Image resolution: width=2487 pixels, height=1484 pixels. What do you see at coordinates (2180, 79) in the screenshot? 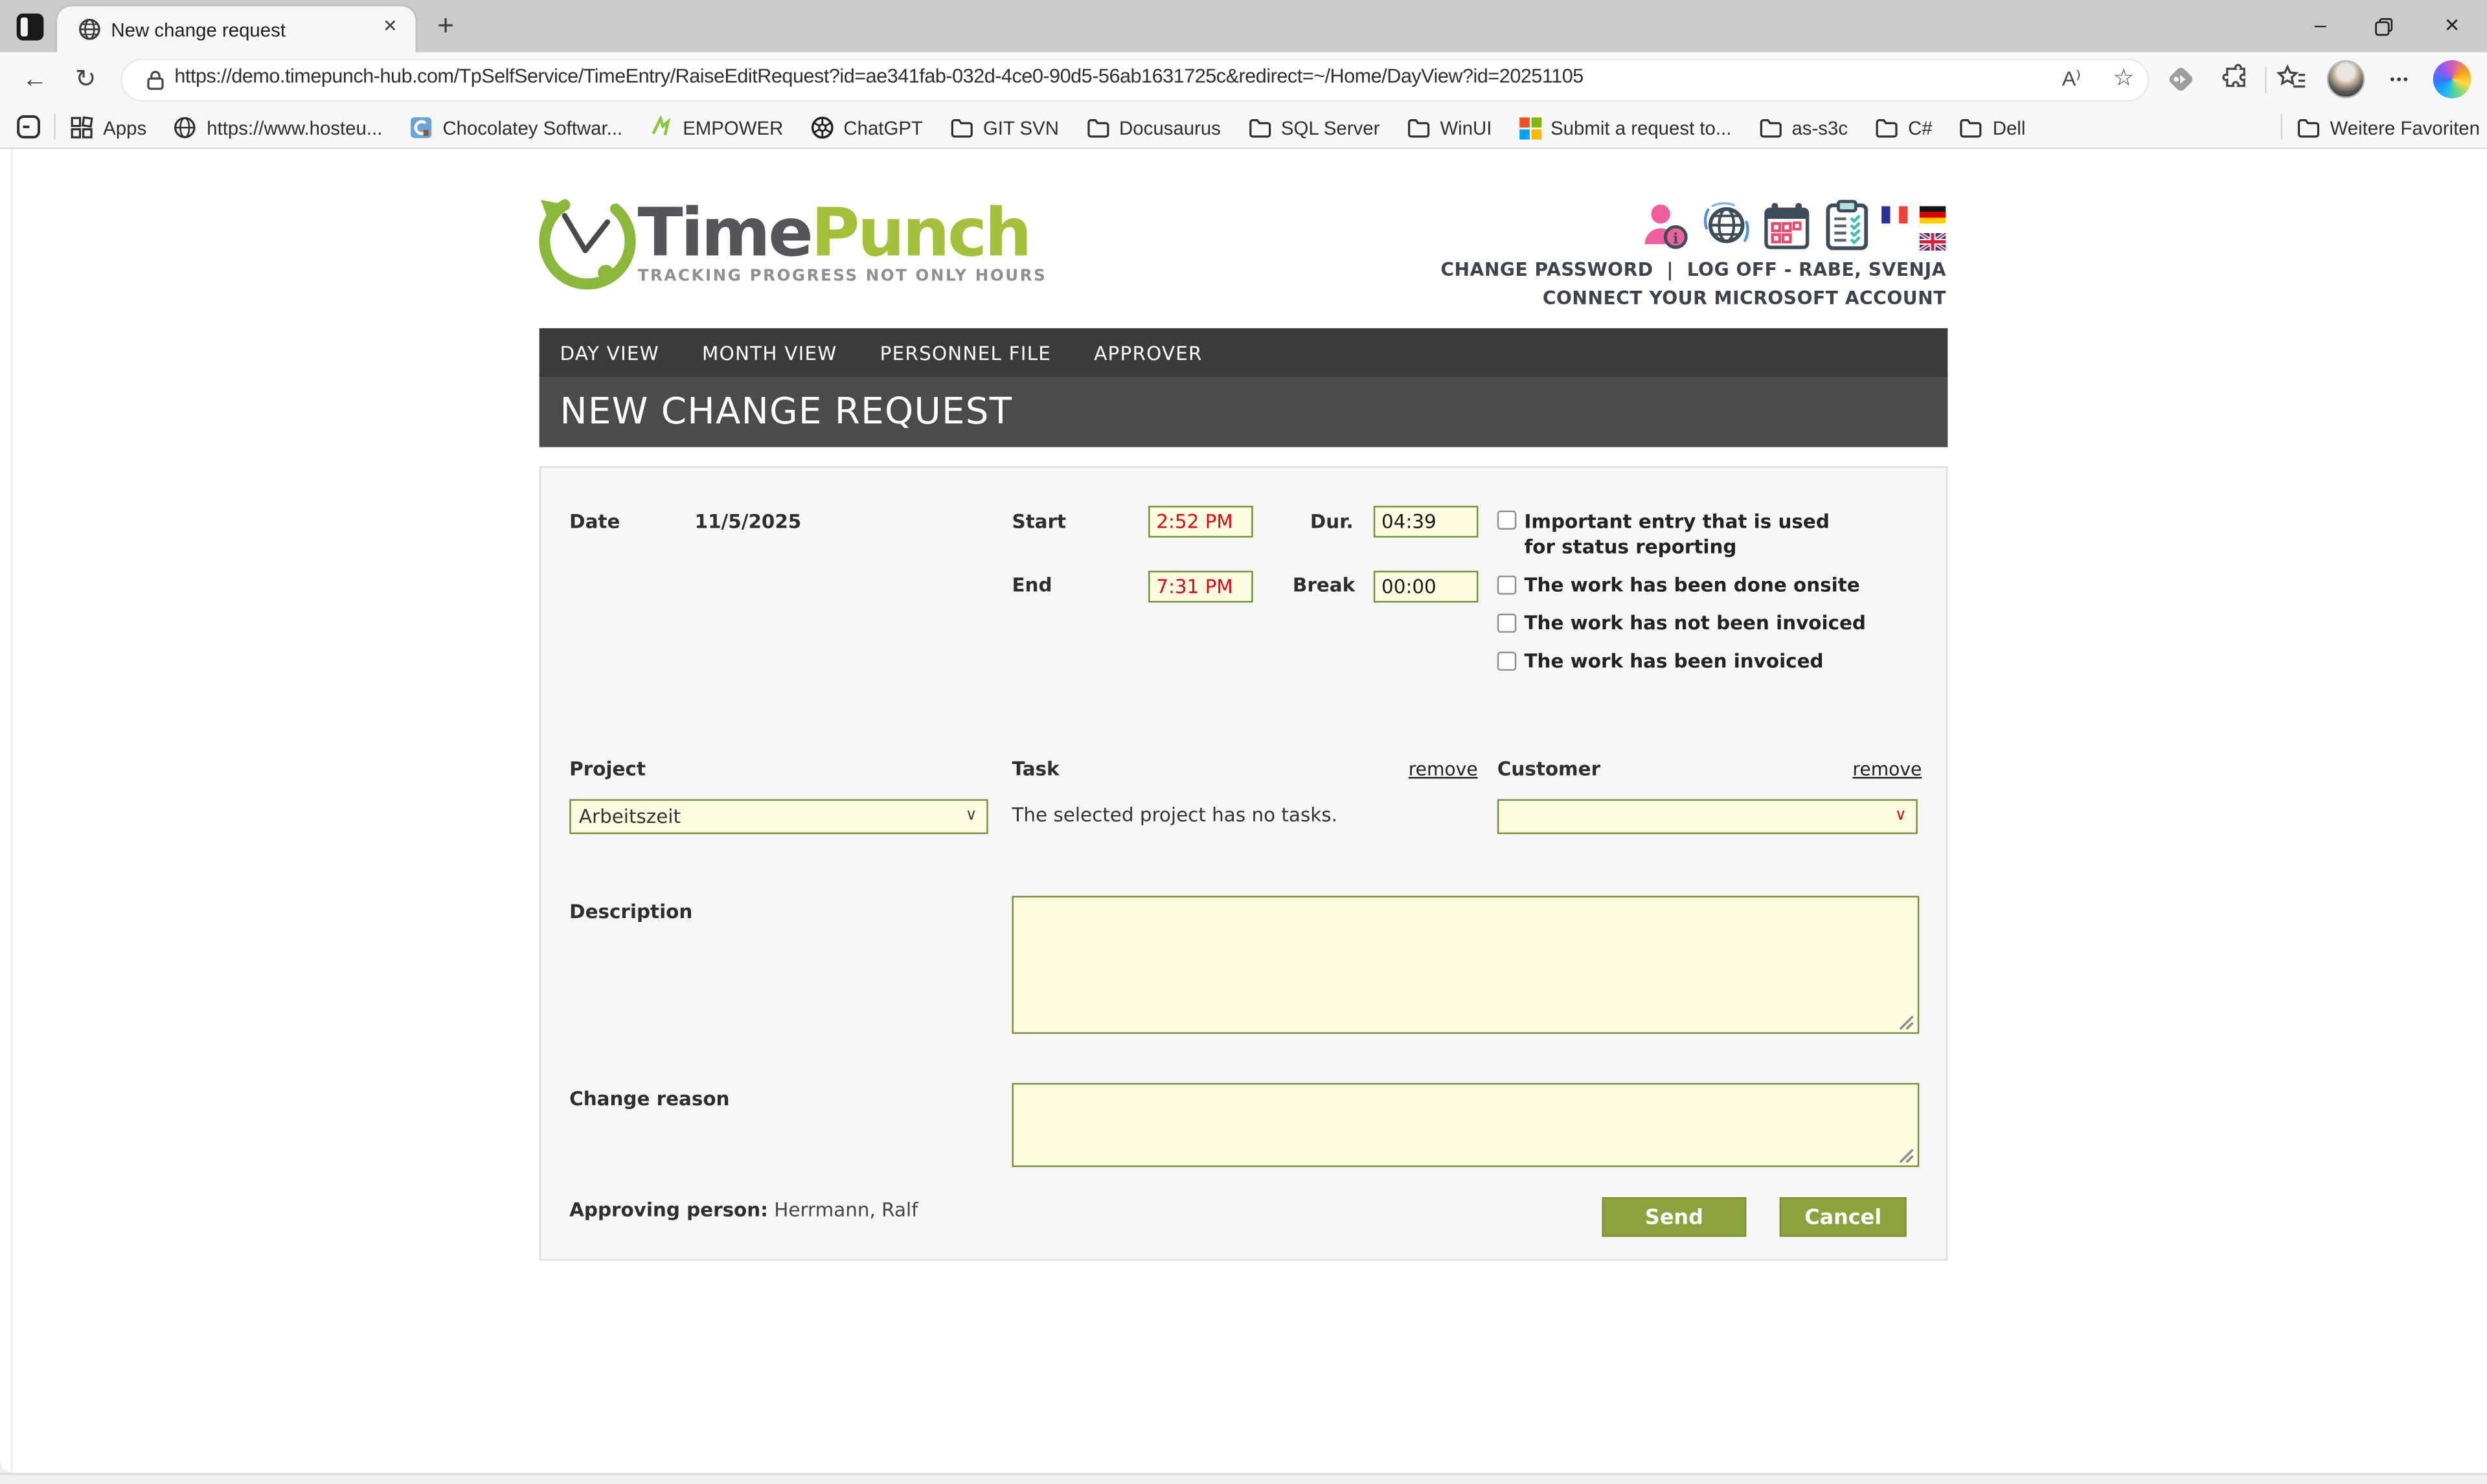
I see `extension-shortcut-icon` at bounding box center [2180, 79].